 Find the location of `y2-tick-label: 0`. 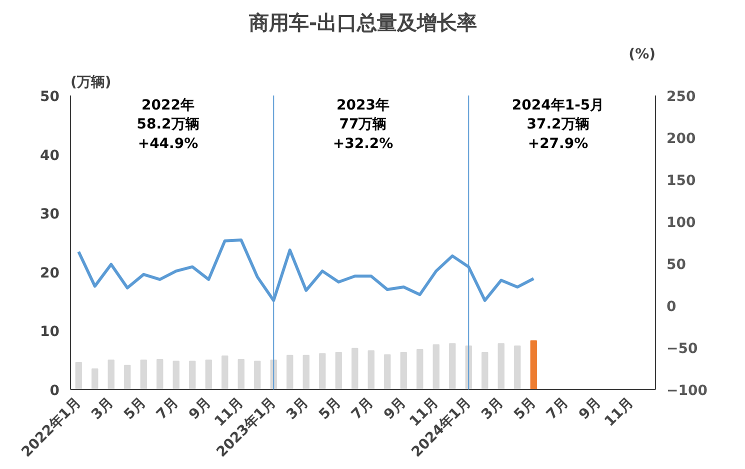

y2-tick-label: 0 is located at coordinates (671, 307).